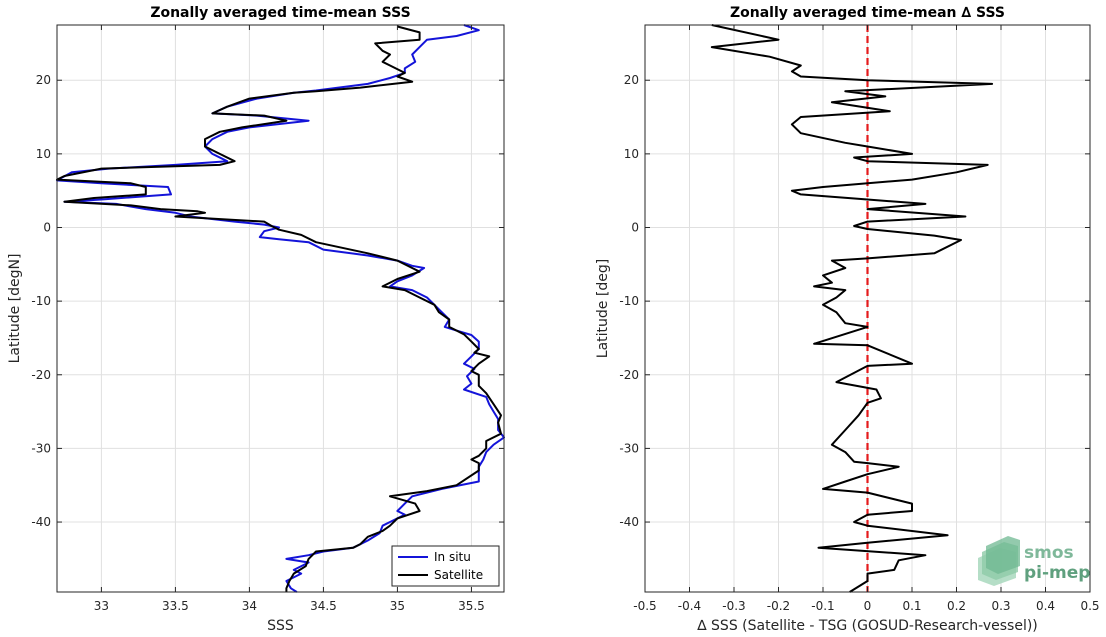  Describe the element at coordinates (471, 606) in the screenshot. I see `x-tick-label: 35.5` at that location.